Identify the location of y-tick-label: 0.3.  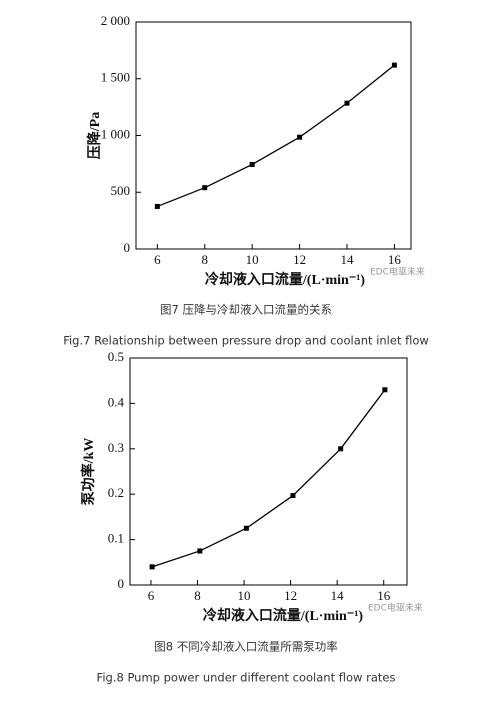
(116, 447).